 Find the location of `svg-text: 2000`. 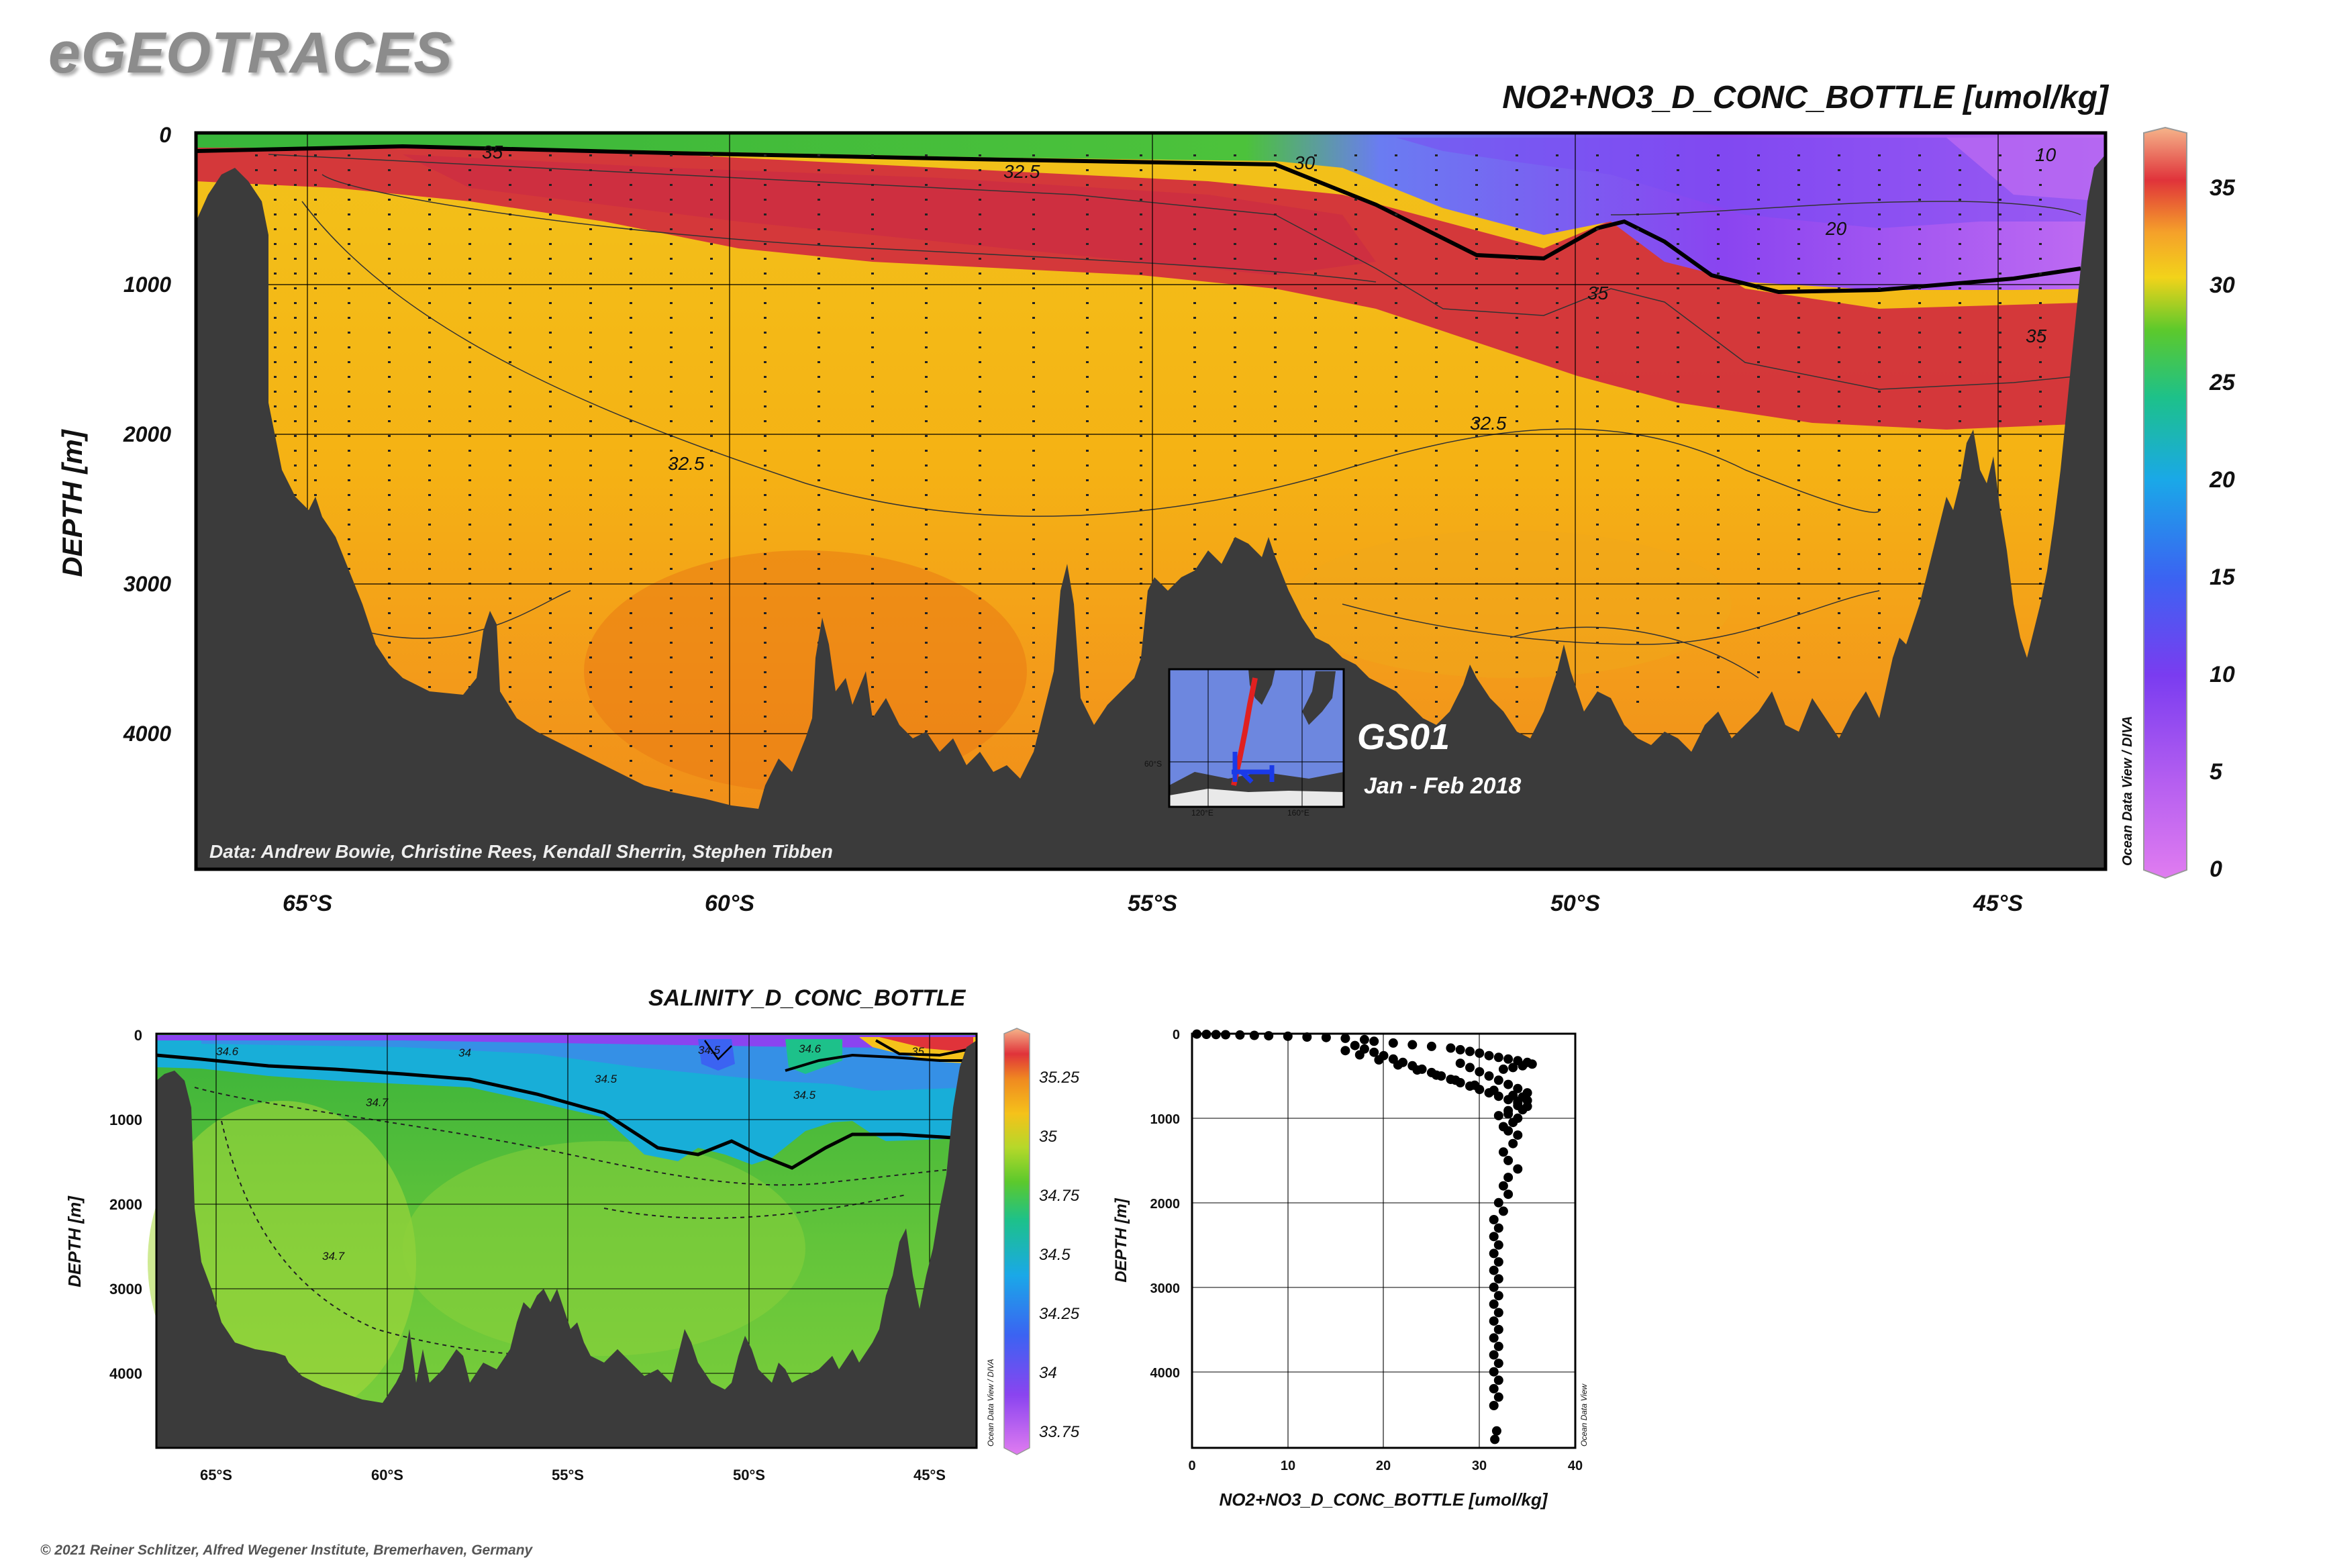

svg-text: 2000 is located at coordinates (1165, 1204).